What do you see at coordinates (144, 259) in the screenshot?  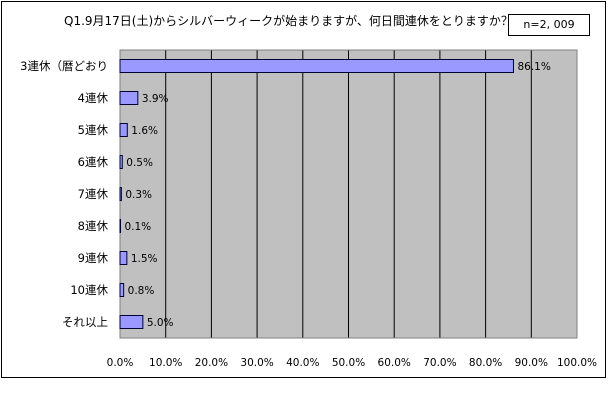 I see `data-label: 1.5%` at bounding box center [144, 259].